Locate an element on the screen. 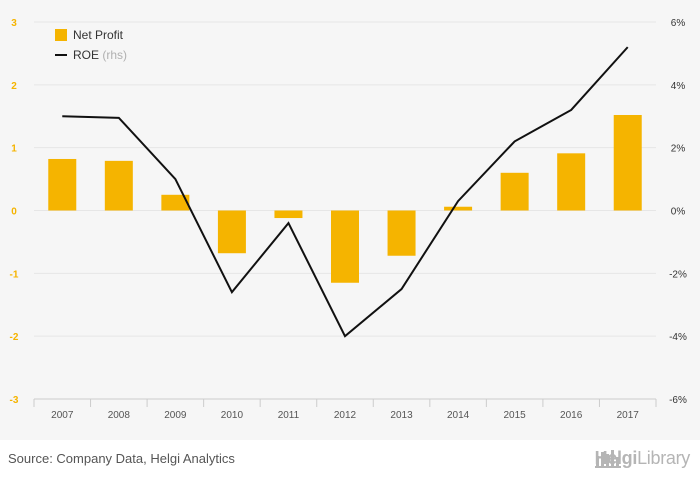 The image size is (700, 483). y-left-tick-label: -2 is located at coordinates (14, 337).